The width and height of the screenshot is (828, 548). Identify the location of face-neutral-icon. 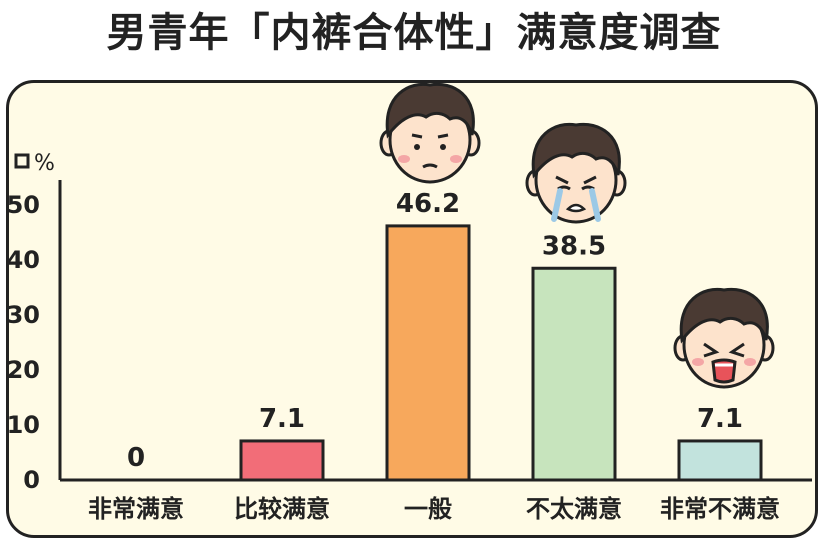
(430, 133).